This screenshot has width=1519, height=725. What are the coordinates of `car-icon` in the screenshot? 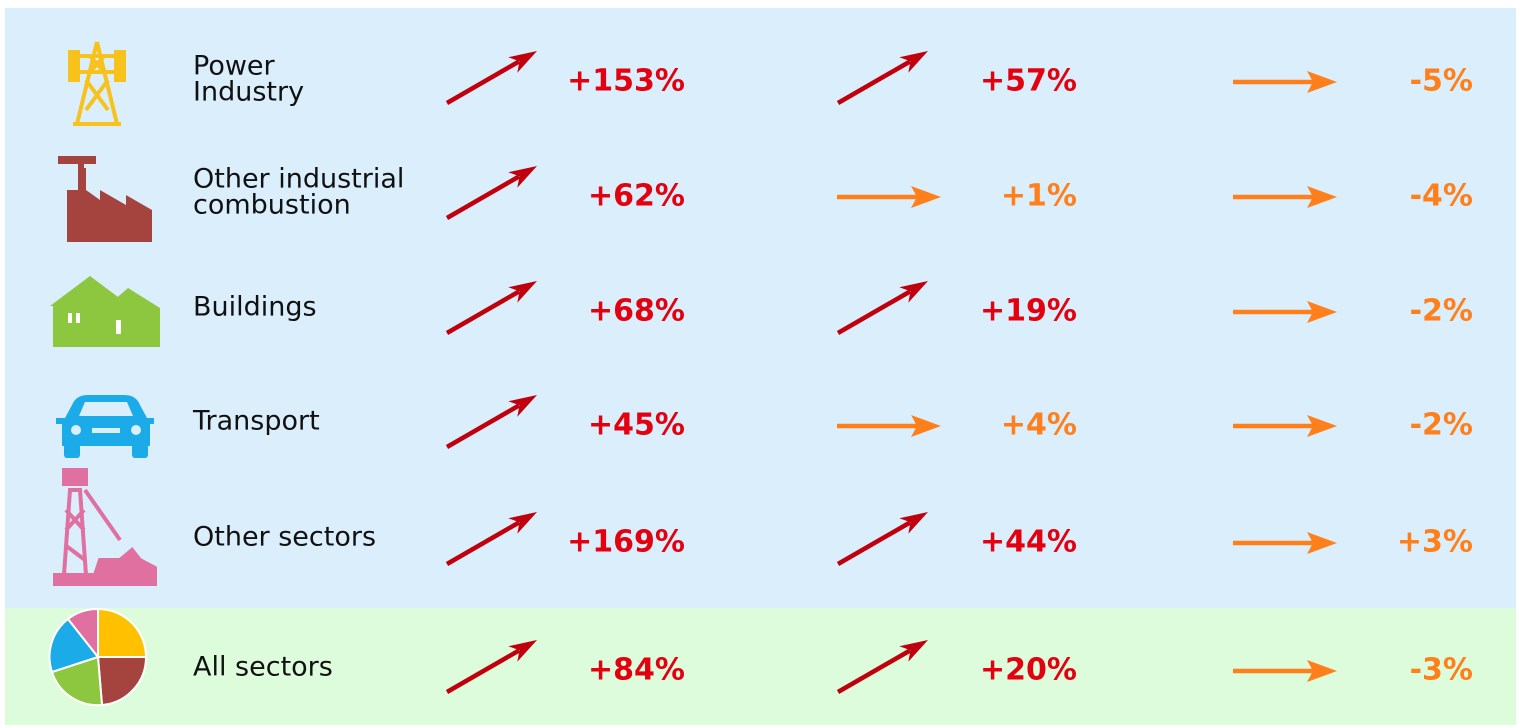 It's located at (105, 426).